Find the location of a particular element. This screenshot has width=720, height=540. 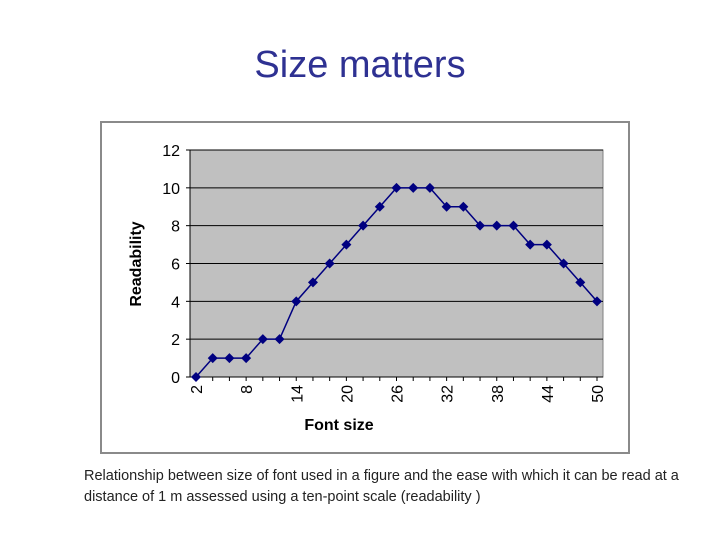

x-tick-label: 8 is located at coordinates (247, 389).